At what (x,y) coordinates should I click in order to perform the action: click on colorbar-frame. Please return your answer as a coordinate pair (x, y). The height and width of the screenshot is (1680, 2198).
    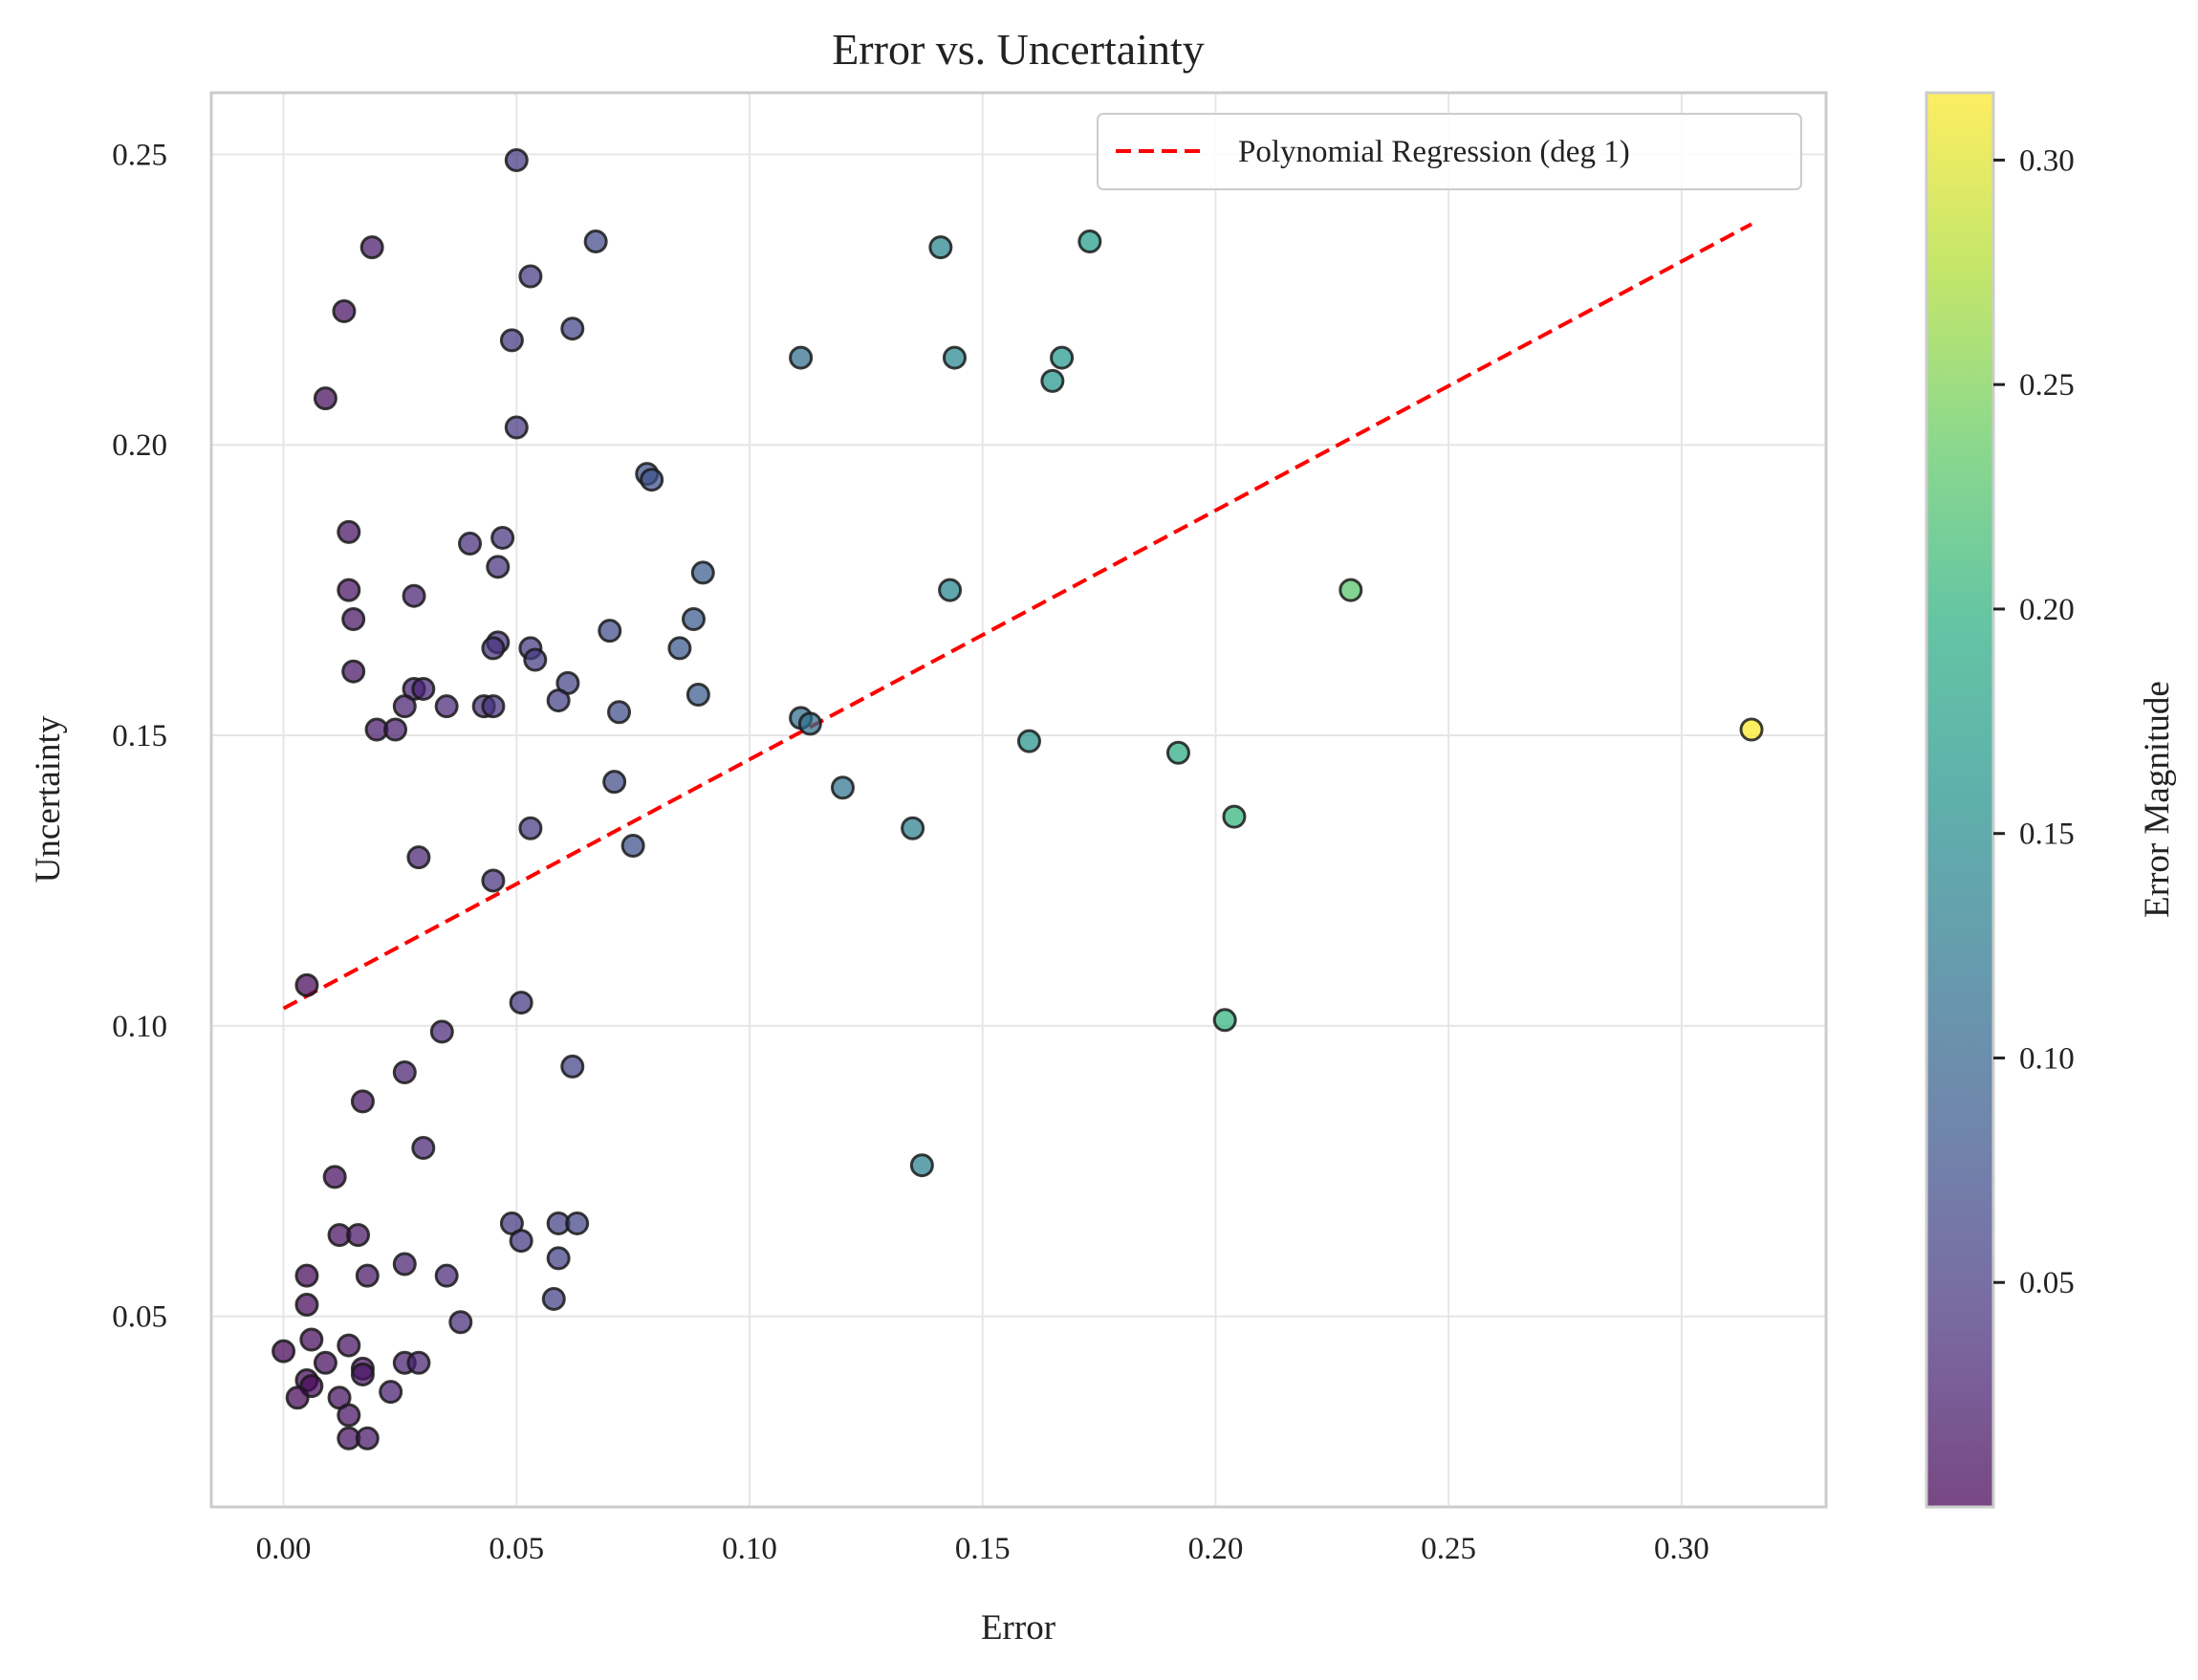
    Looking at the image, I should click on (1960, 800).